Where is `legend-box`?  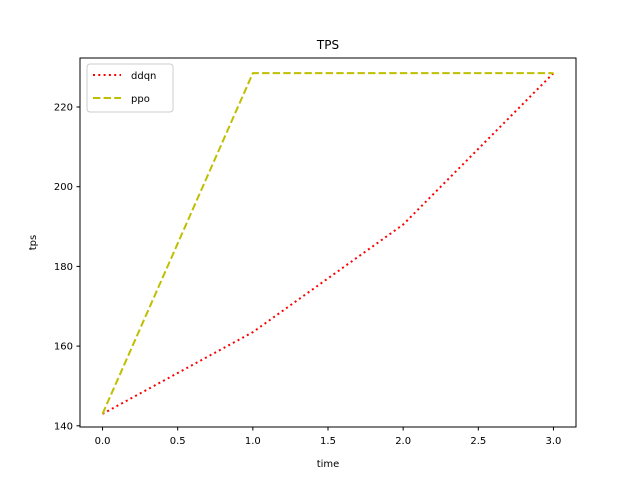 legend-box is located at coordinates (130, 88).